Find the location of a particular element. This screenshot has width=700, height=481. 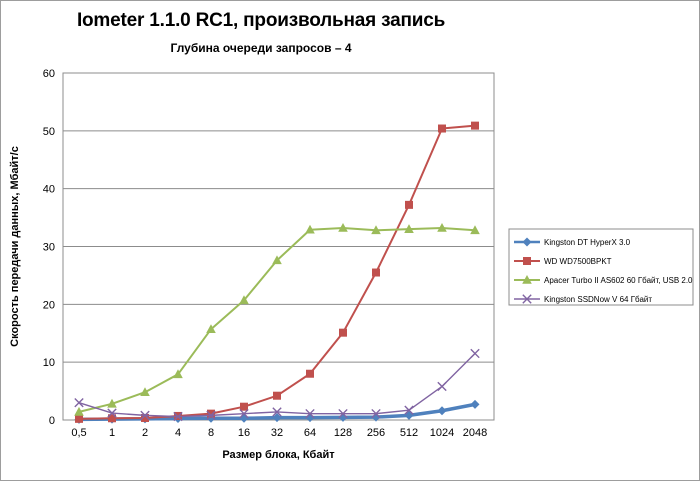

x-tick-label: 32 is located at coordinates (277, 433).